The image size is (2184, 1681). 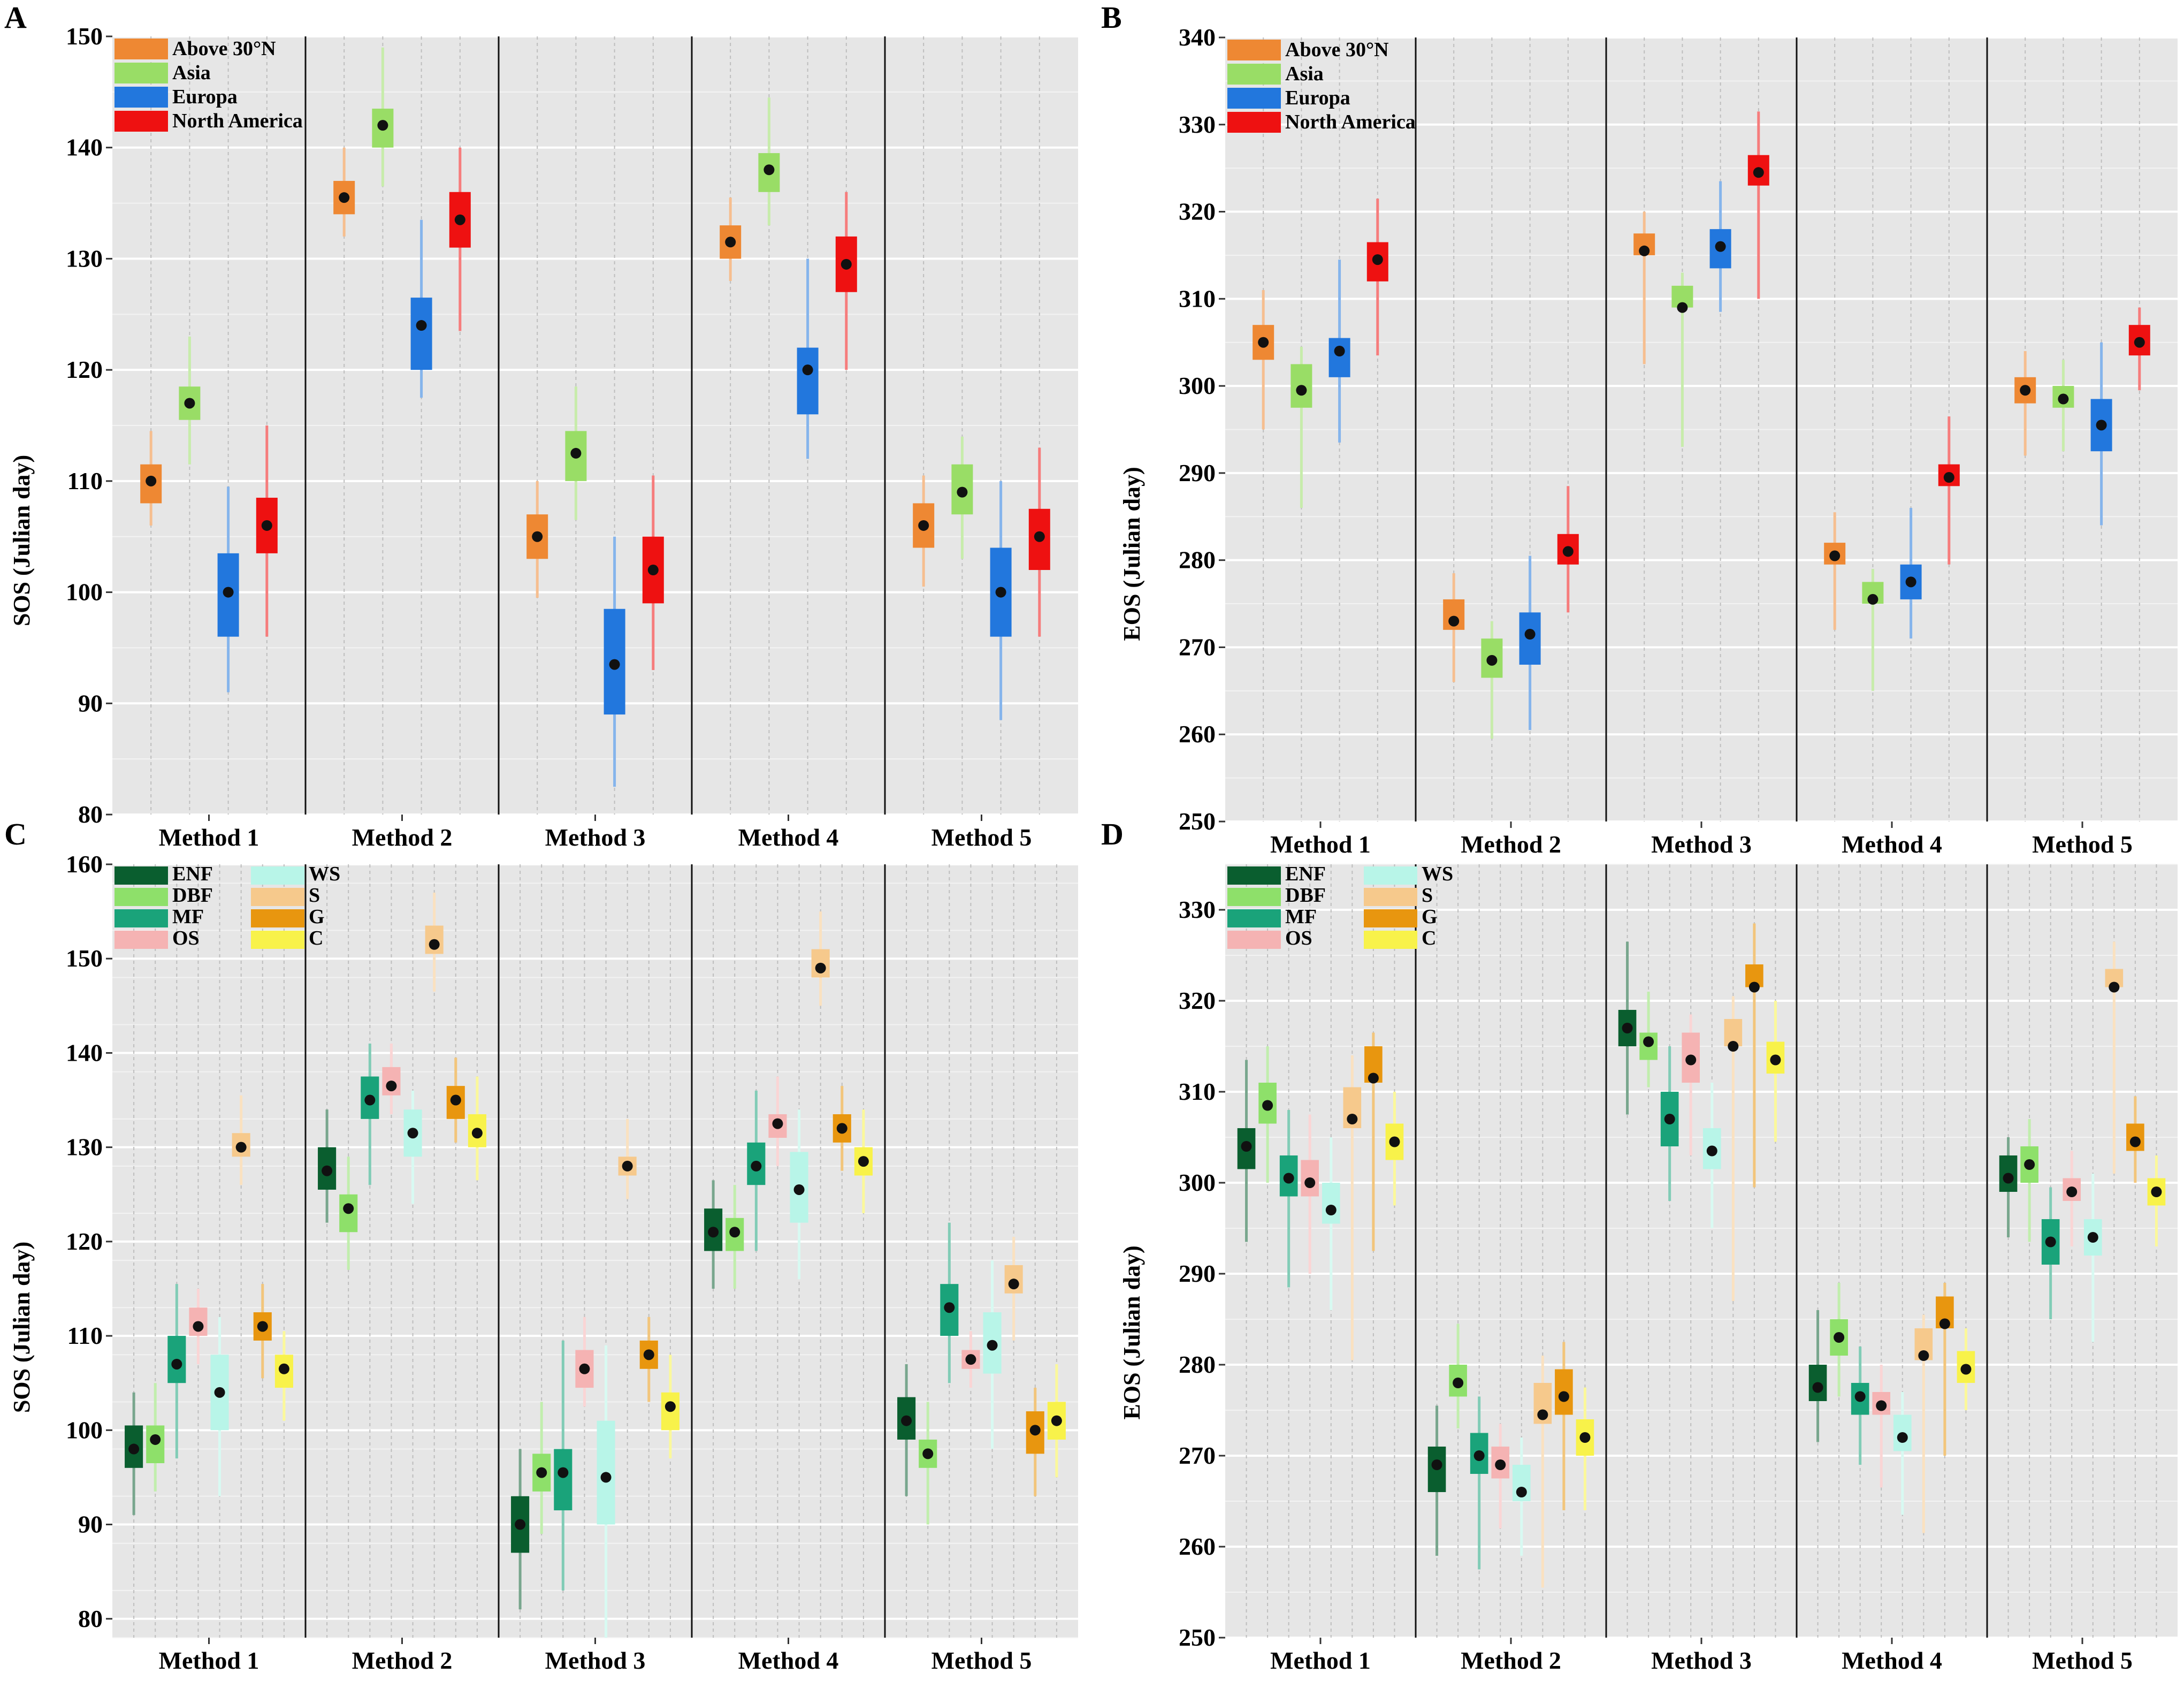 I want to click on y-tick-label-a: 90, so click(x=90, y=703).